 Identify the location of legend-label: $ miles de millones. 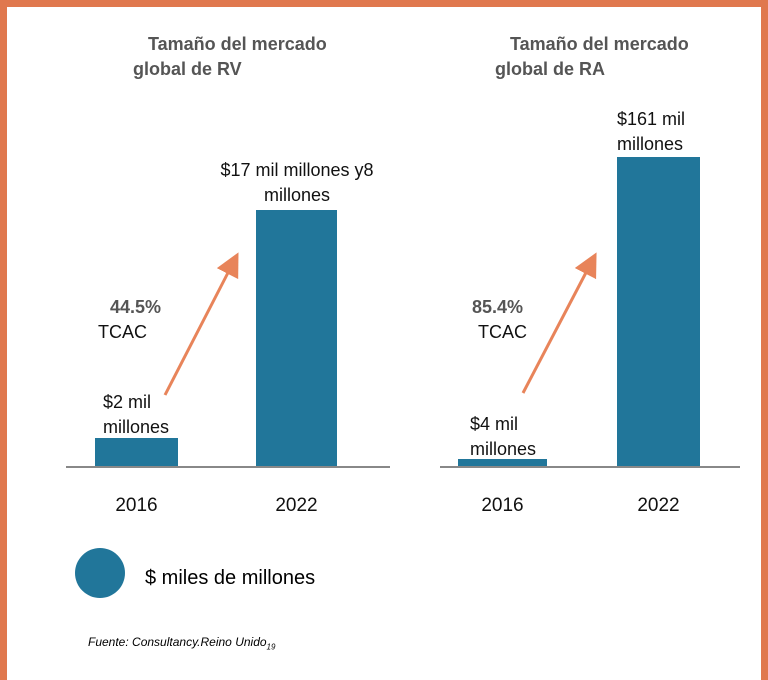
(230, 578).